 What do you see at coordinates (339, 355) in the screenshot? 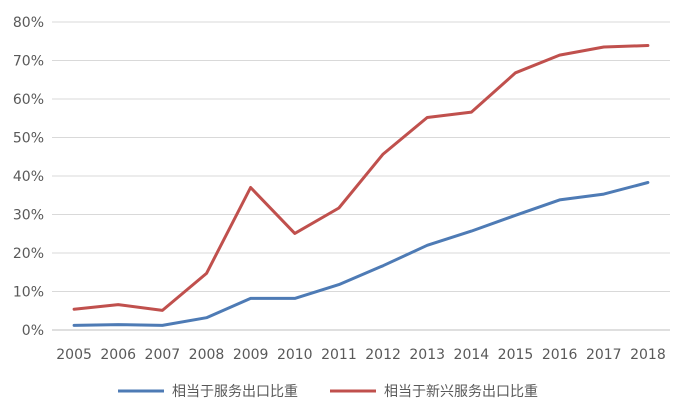
I see `x-tick-label: 2011` at bounding box center [339, 355].